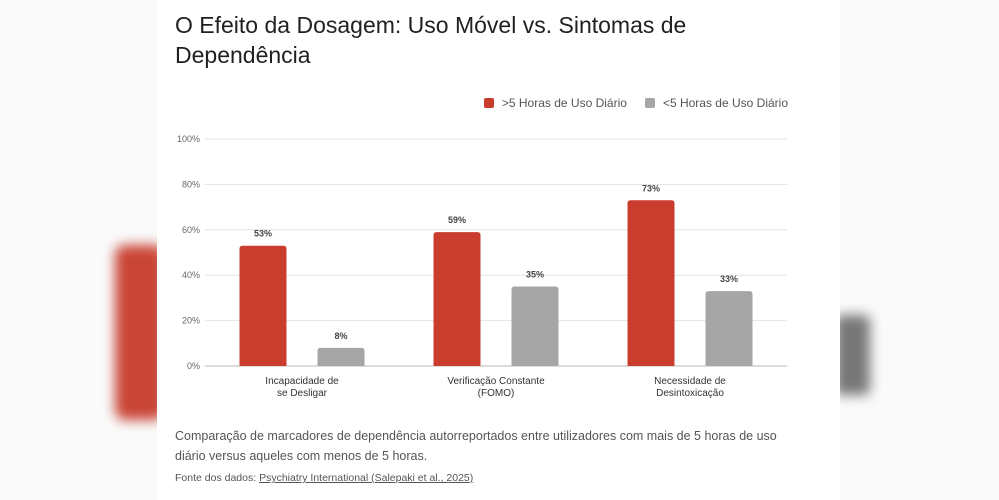 The height and width of the screenshot is (500, 999). What do you see at coordinates (496, 393) in the screenshot?
I see `x-tick-label: (FOMO)` at bounding box center [496, 393].